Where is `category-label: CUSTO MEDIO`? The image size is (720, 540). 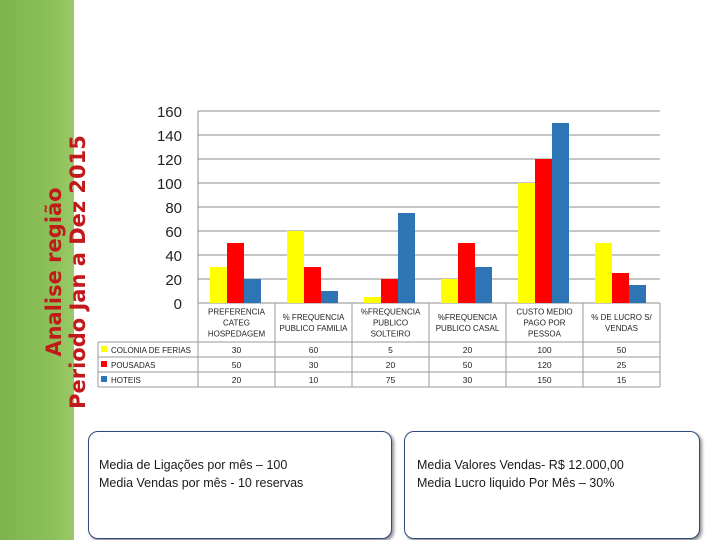
category-label: CUSTO MEDIO is located at coordinates (544, 312).